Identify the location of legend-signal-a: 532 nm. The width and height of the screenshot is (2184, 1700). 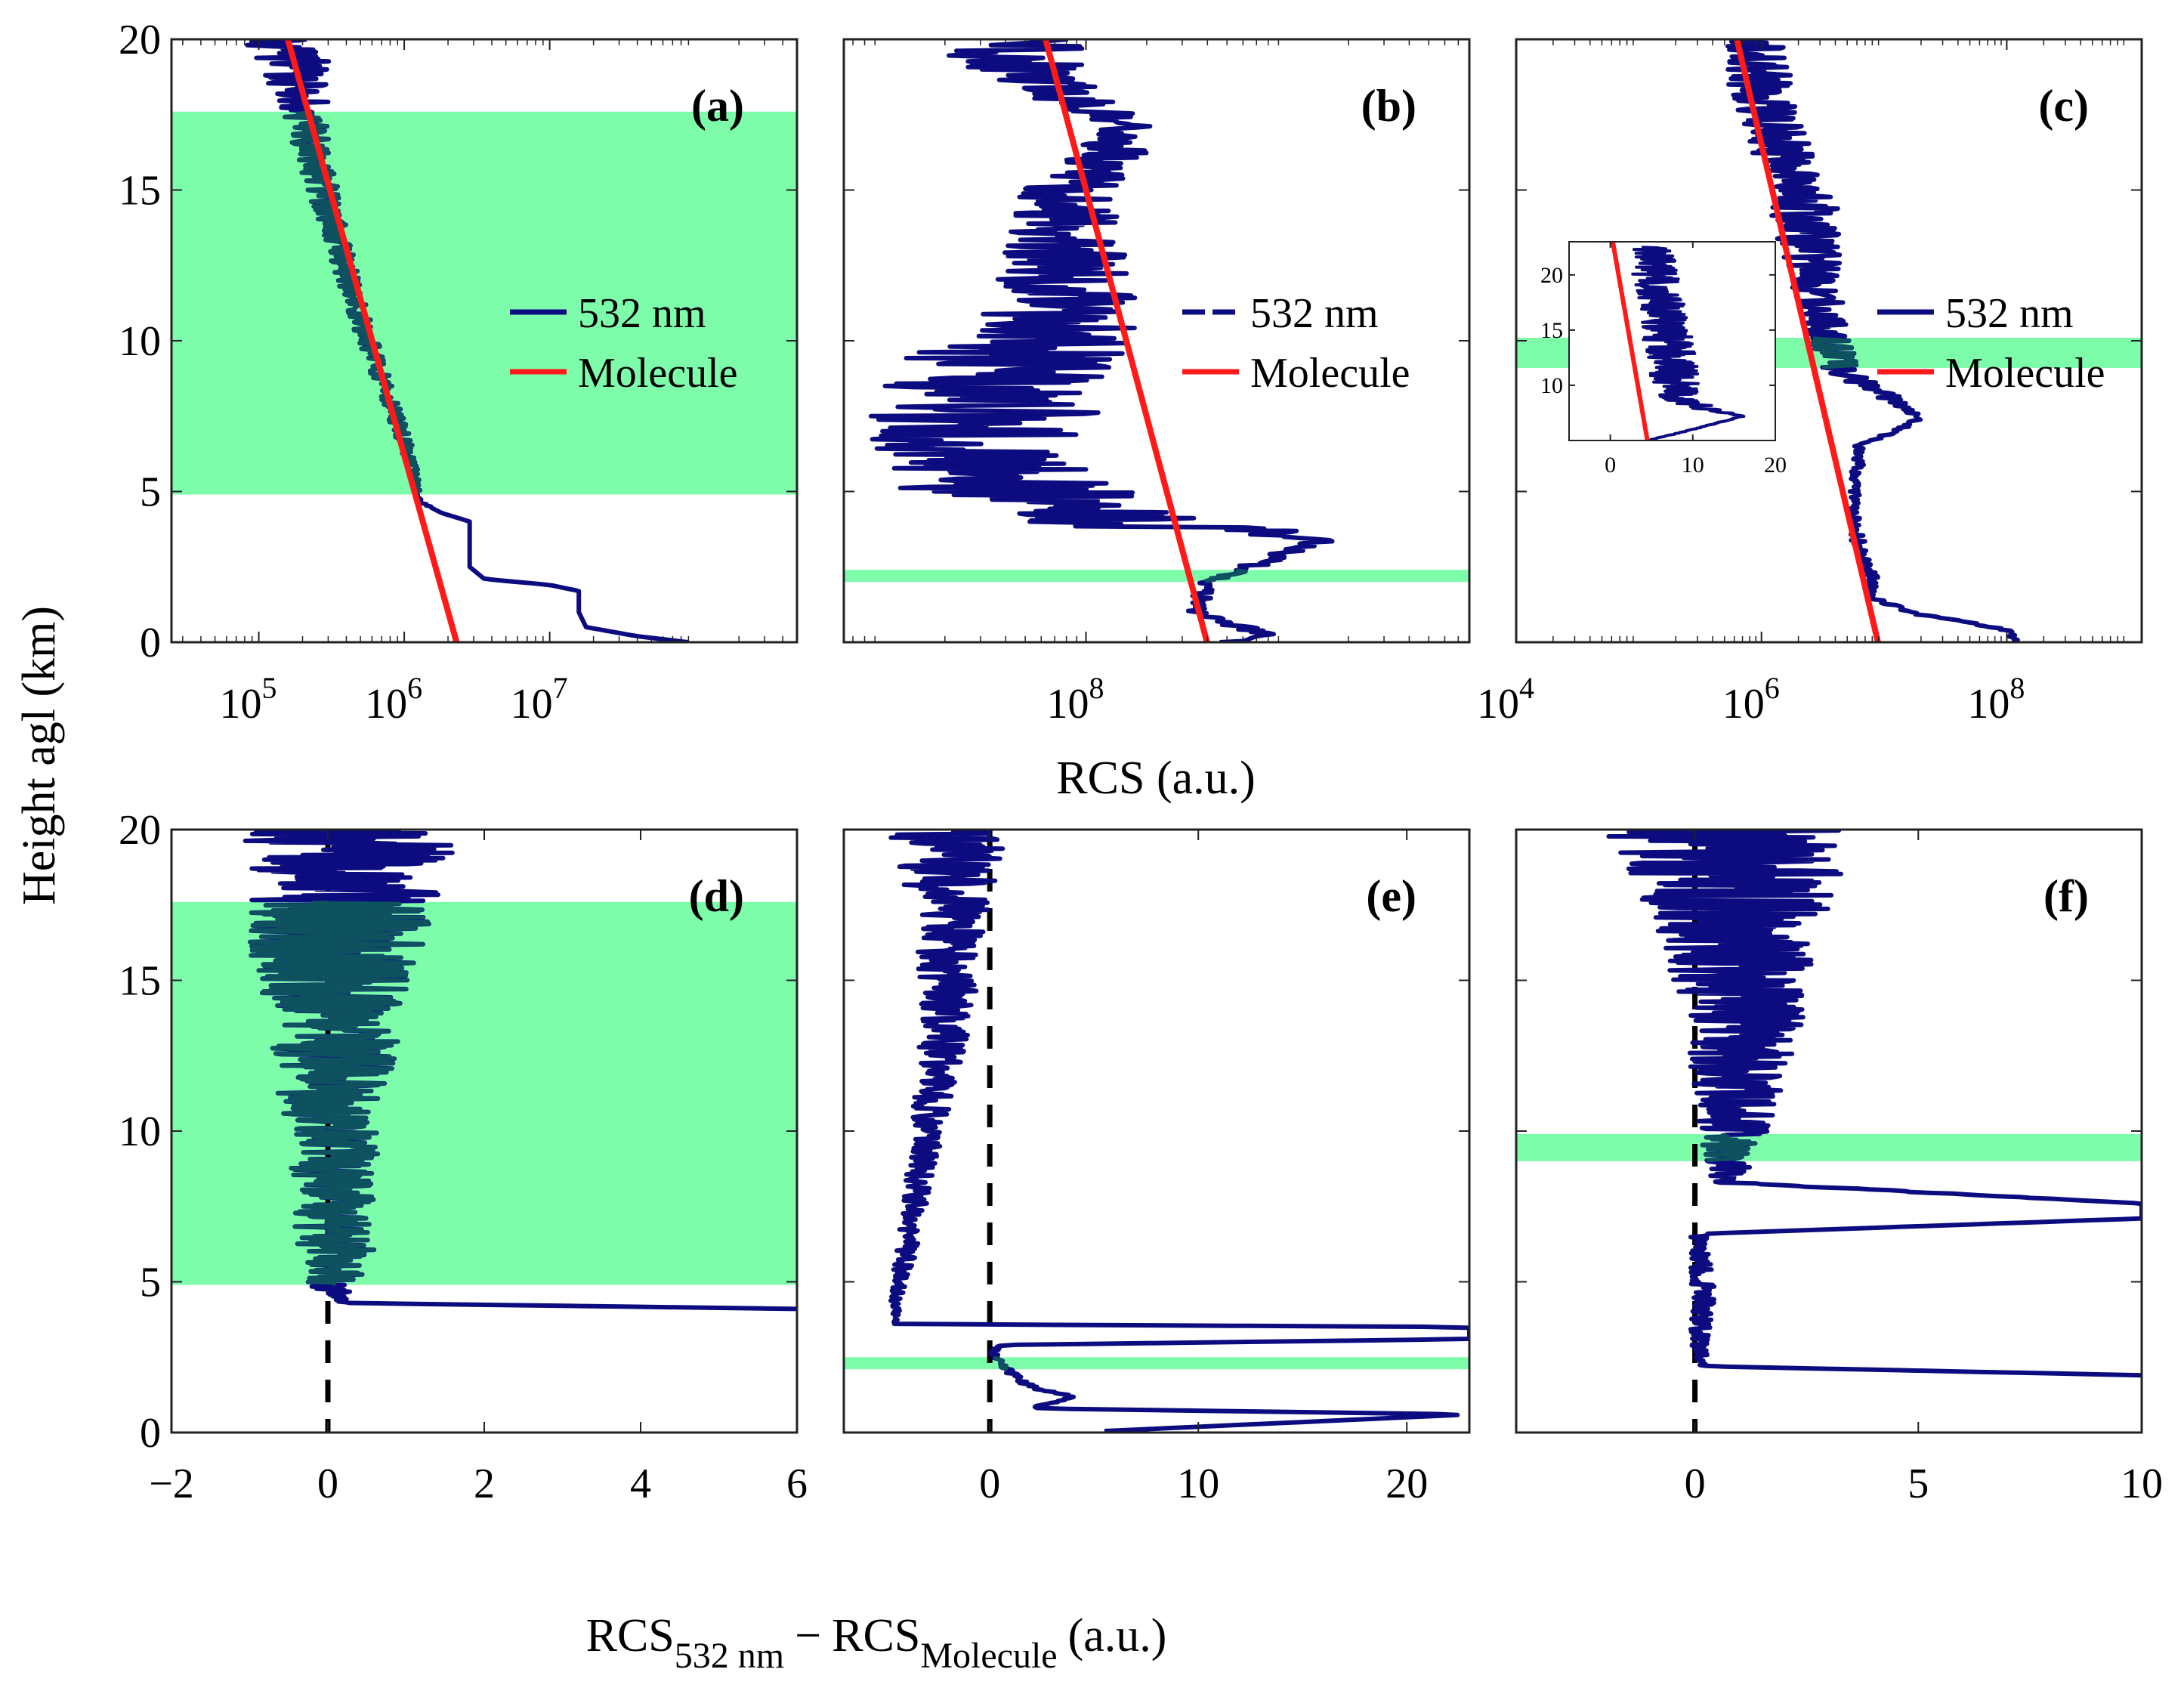
(642, 313).